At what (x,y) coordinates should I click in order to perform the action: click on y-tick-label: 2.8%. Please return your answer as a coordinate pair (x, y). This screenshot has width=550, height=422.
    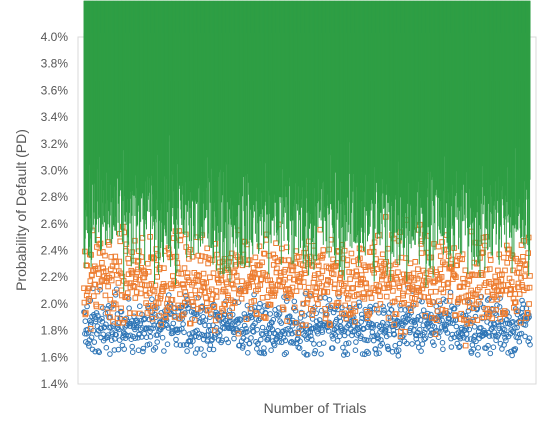
    Looking at the image, I should click on (55, 197).